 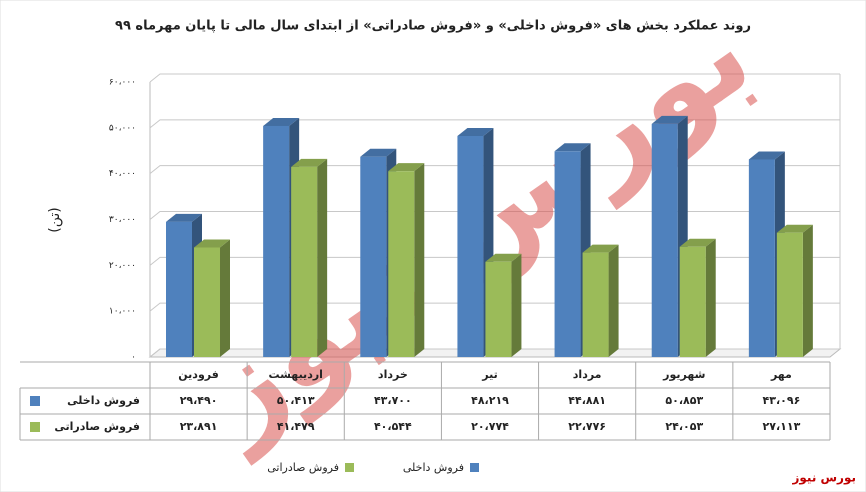 I want to click on category-label: مهر, so click(x=781, y=374).